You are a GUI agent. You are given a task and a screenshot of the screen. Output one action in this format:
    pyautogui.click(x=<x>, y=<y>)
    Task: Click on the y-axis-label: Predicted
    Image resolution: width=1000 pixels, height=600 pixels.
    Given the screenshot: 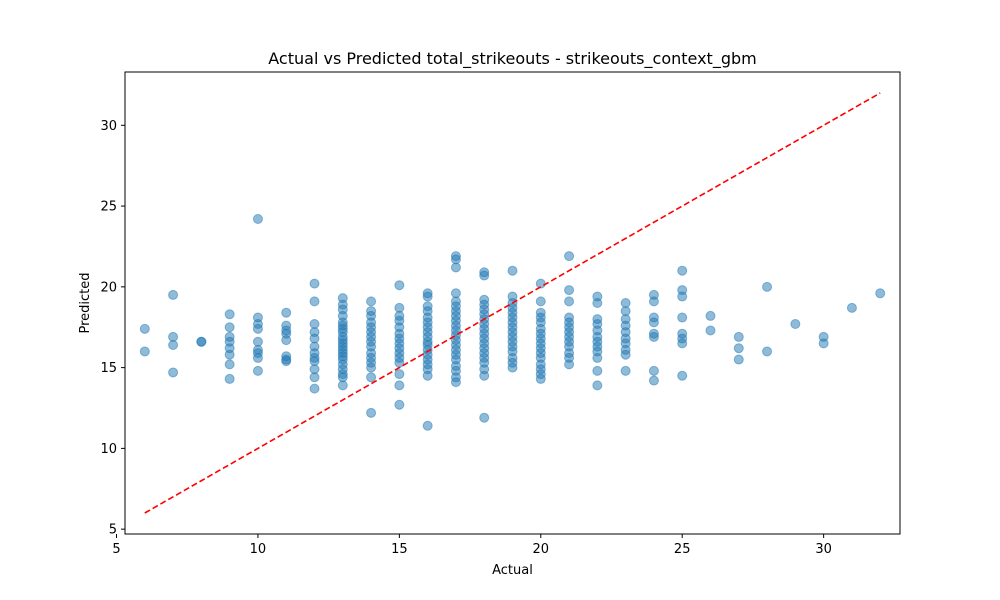 What is the action you would take?
    pyautogui.click(x=85, y=302)
    